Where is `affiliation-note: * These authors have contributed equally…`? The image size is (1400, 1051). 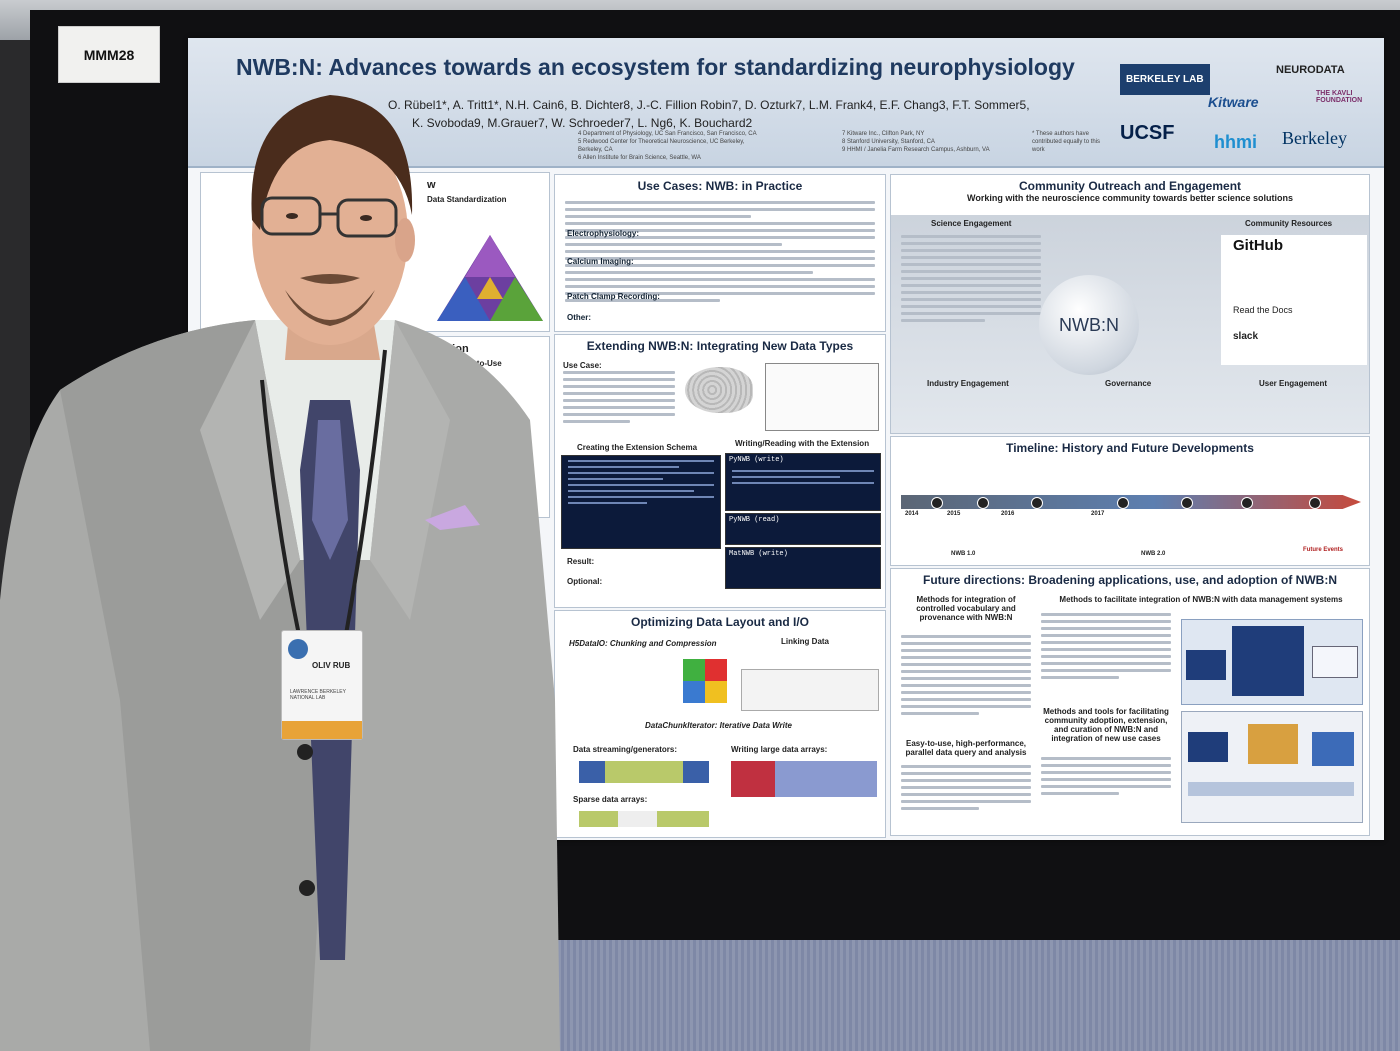 affiliation-note: * These authors have contributed equally… is located at coordinates (1066, 142).